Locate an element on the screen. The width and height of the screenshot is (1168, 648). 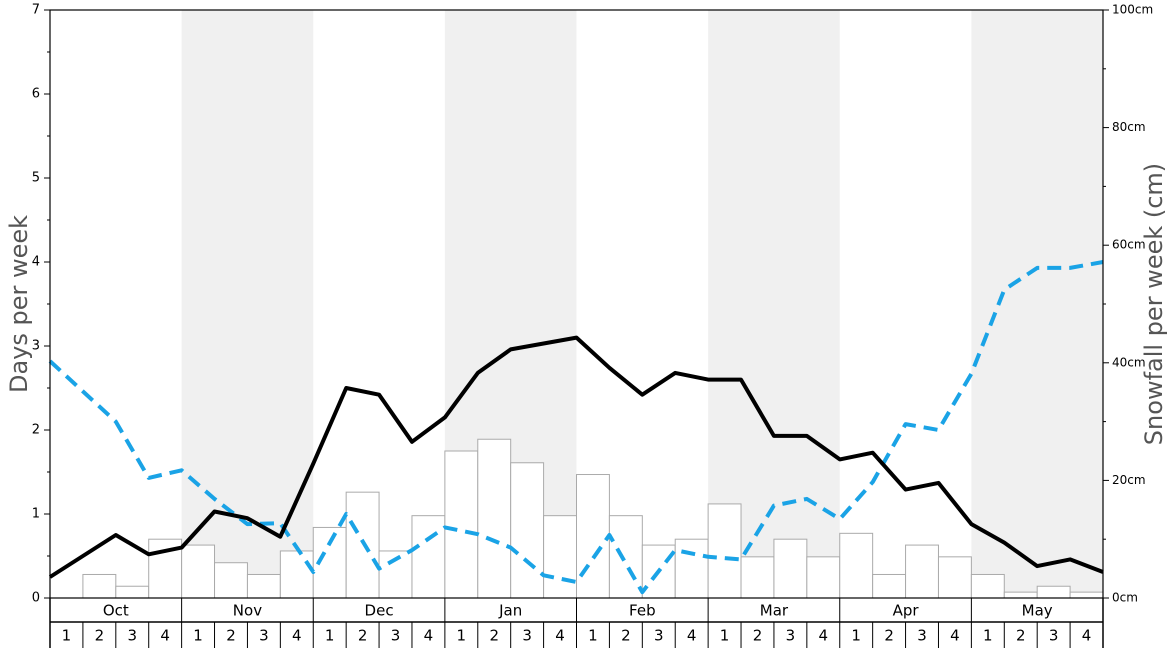
left-tick-label: 7 is located at coordinates (36, 10).